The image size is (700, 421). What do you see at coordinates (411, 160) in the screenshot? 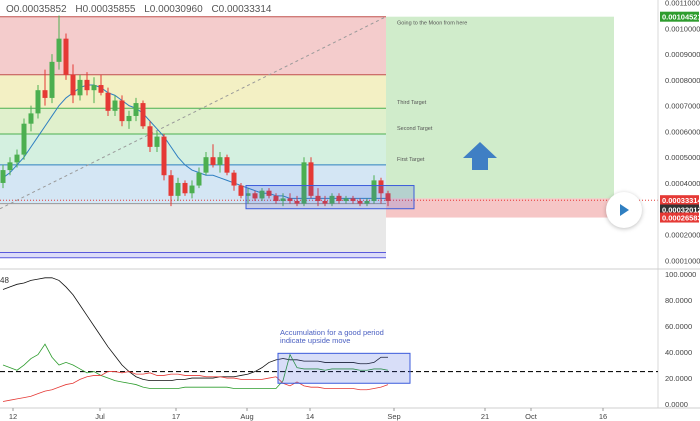
I see `target-label: First Target` at bounding box center [411, 160].